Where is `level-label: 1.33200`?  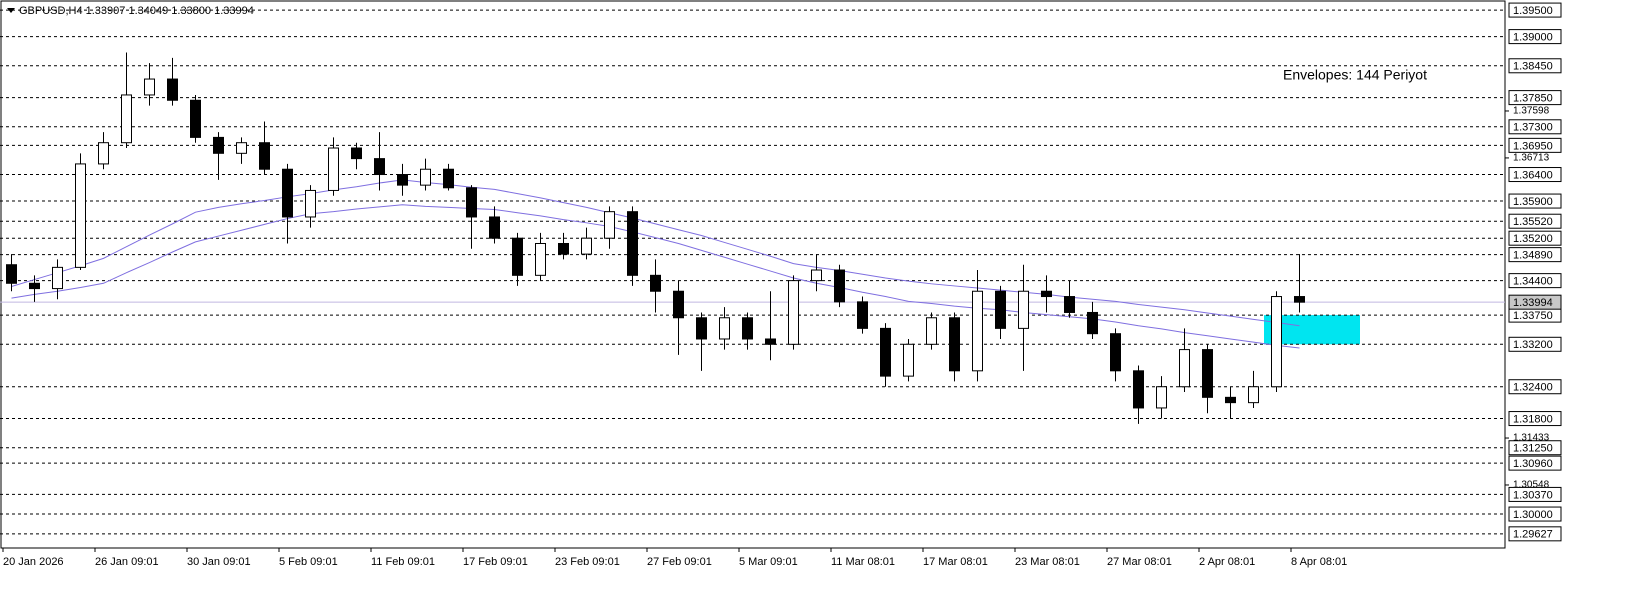
level-label: 1.33200 is located at coordinates (1533, 345).